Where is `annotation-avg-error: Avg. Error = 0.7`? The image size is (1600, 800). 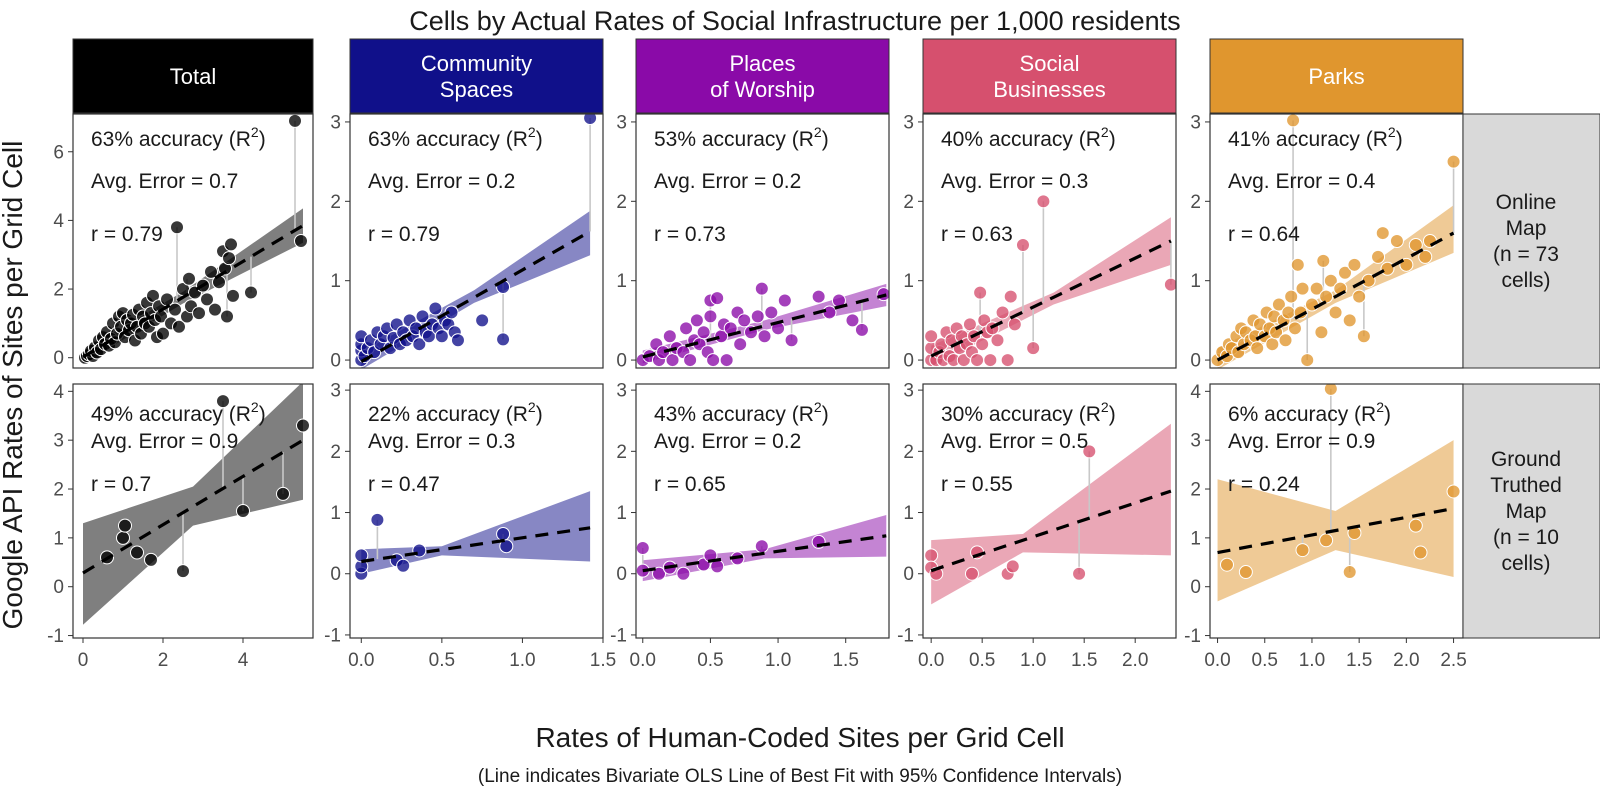
annotation-avg-error: Avg. Error = 0.7 is located at coordinates (164, 181).